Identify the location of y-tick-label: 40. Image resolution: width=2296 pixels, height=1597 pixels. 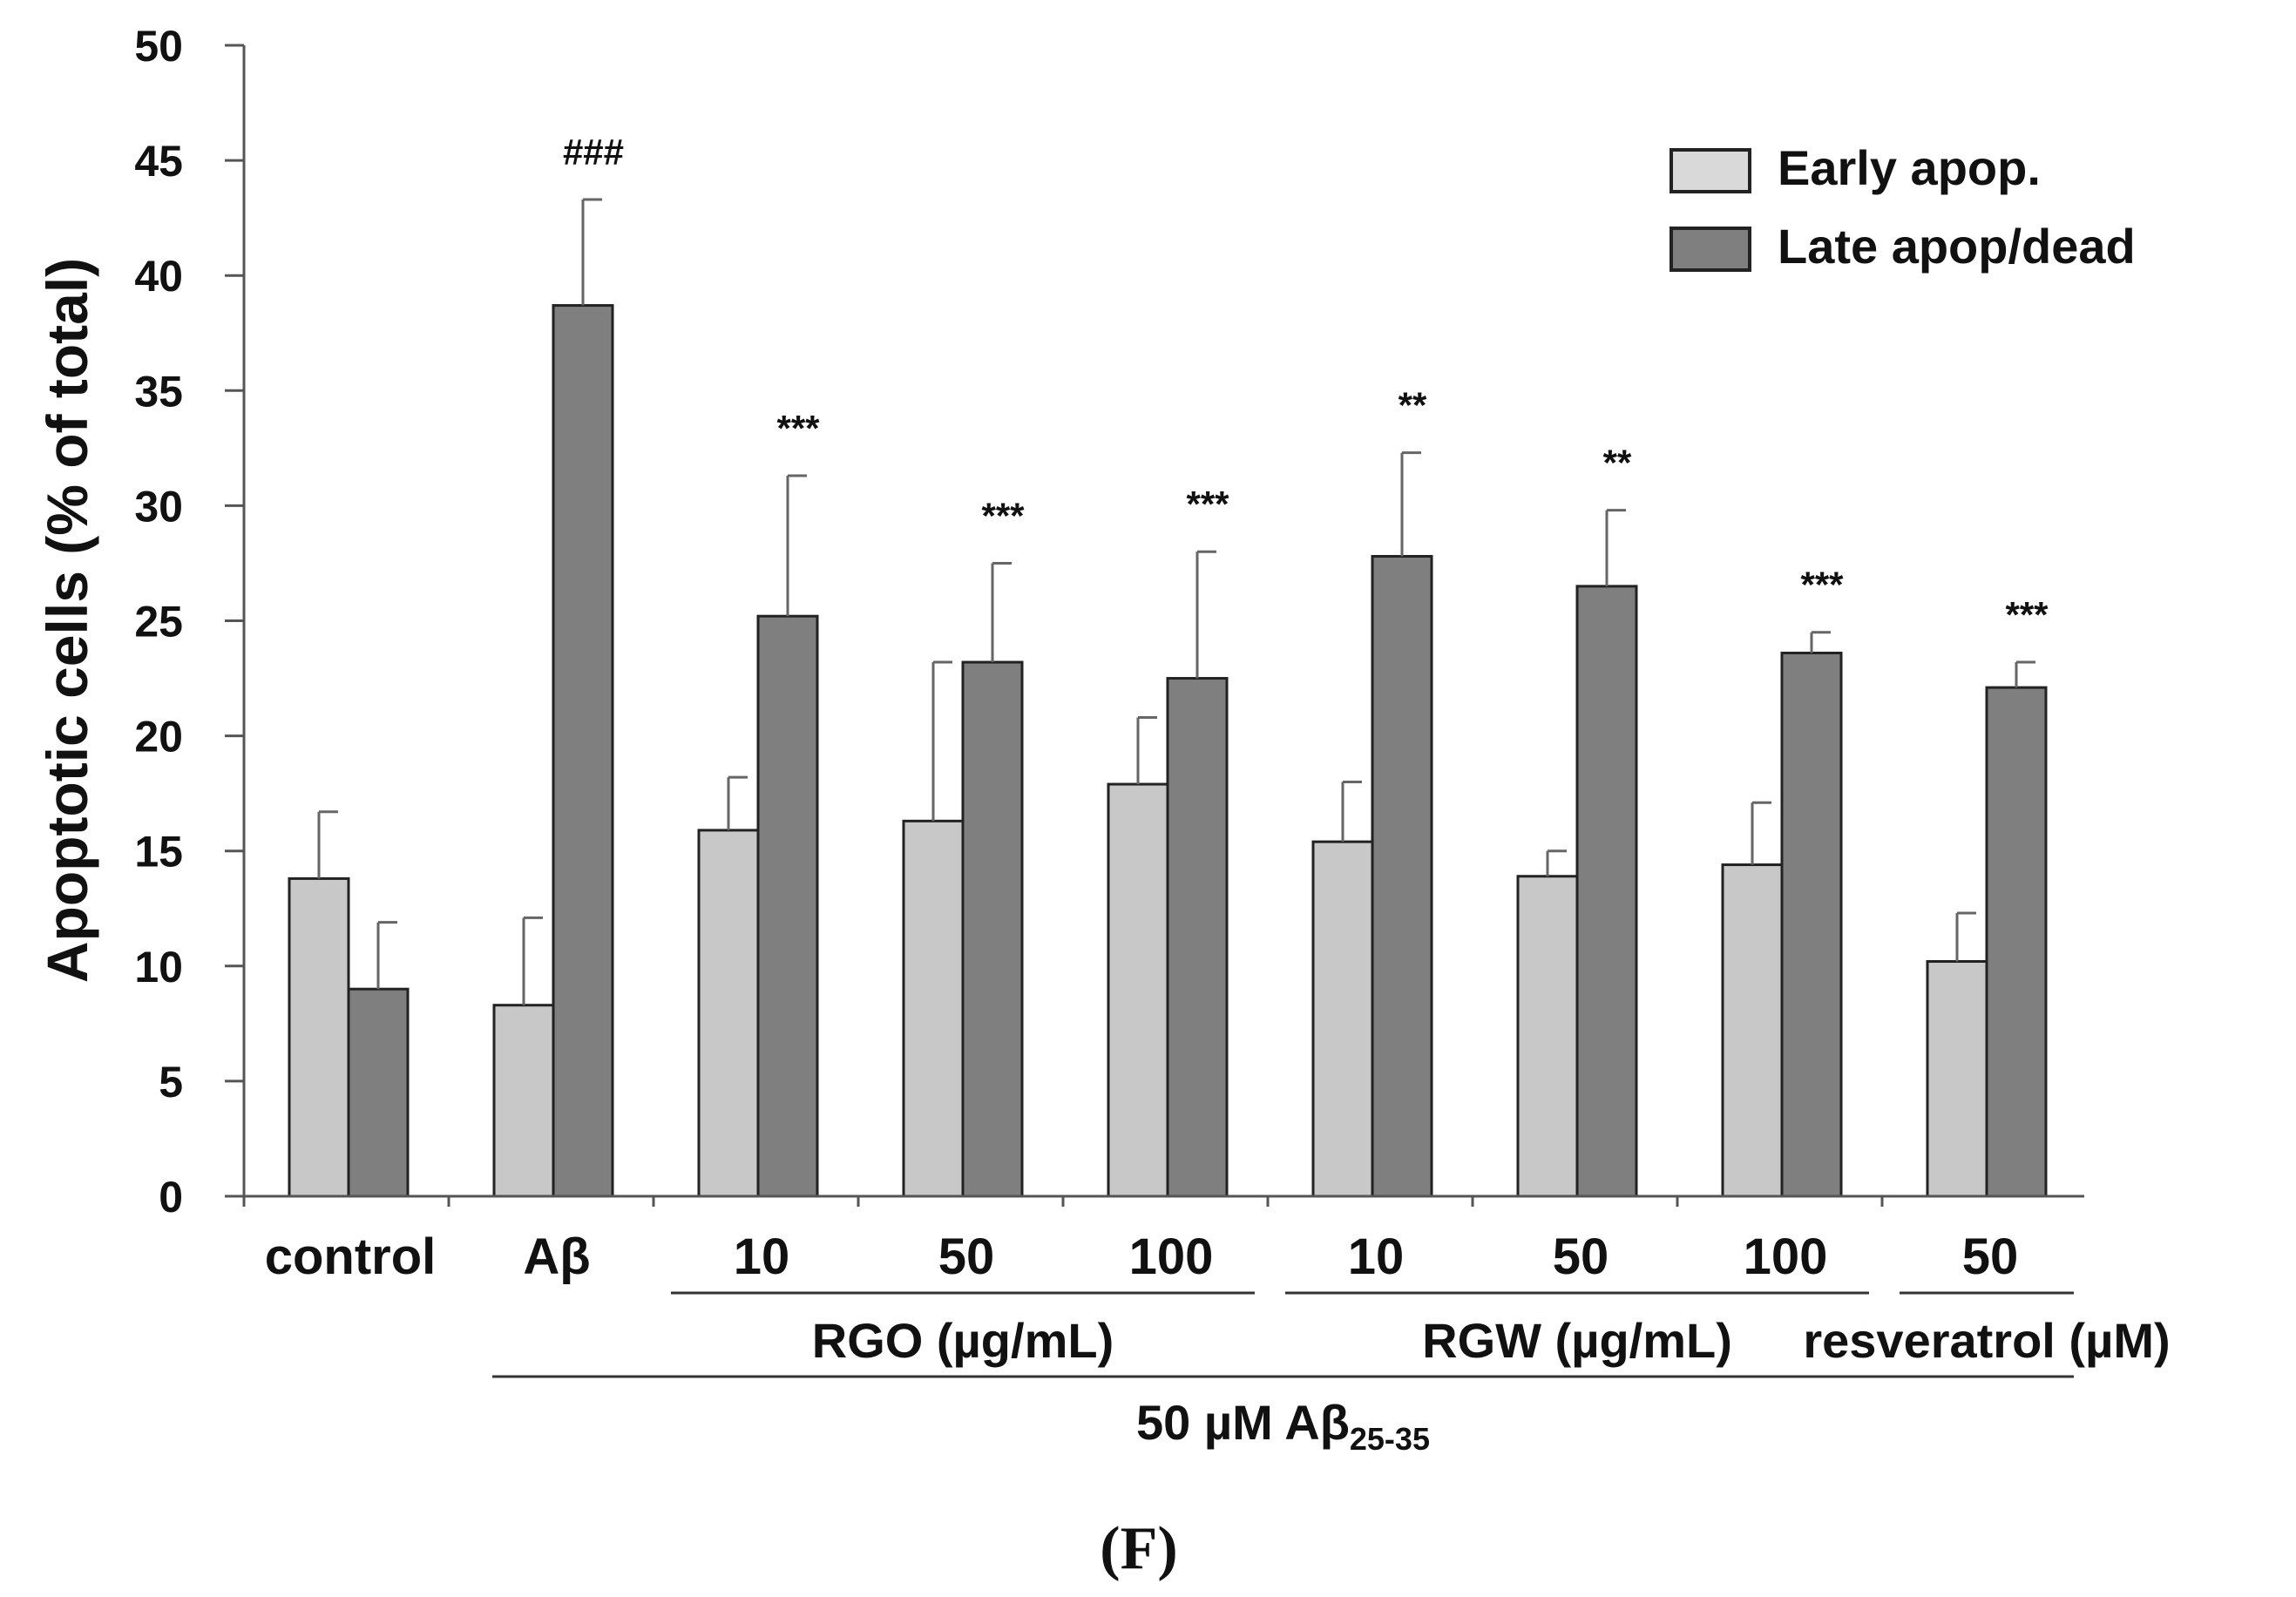
(158, 276).